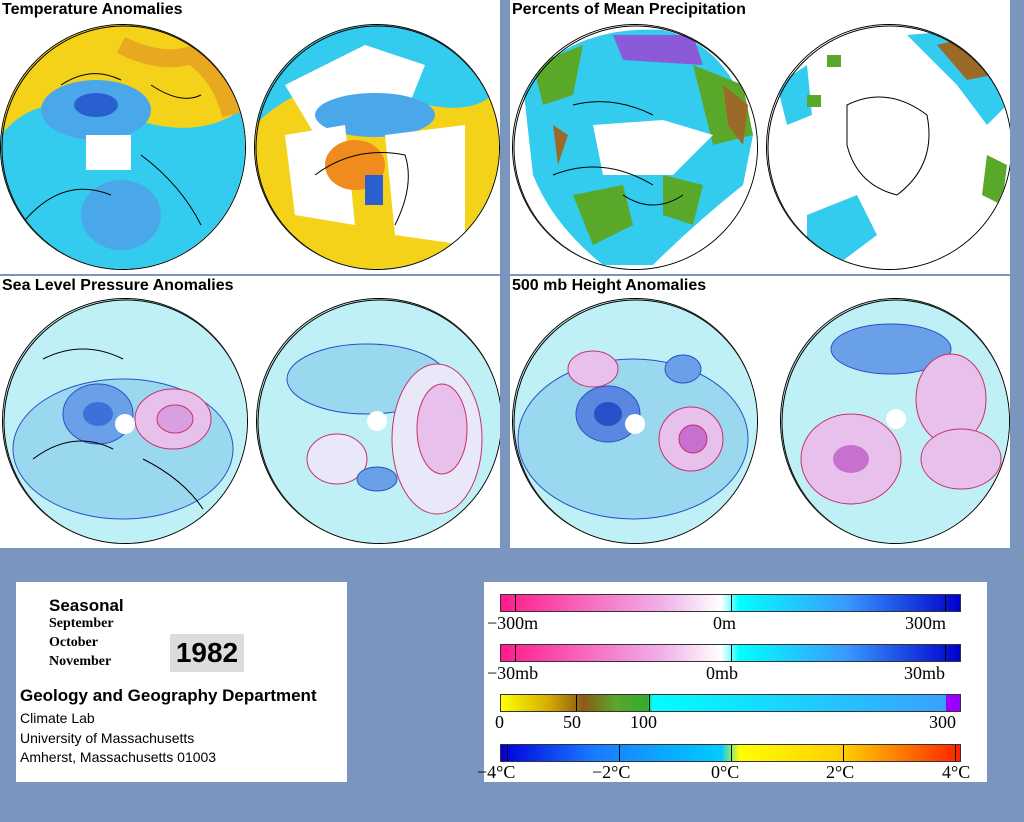 The width and height of the screenshot is (1024, 822). Describe the element at coordinates (725, 623) in the screenshot. I see `height-mid-label: 0m` at that location.